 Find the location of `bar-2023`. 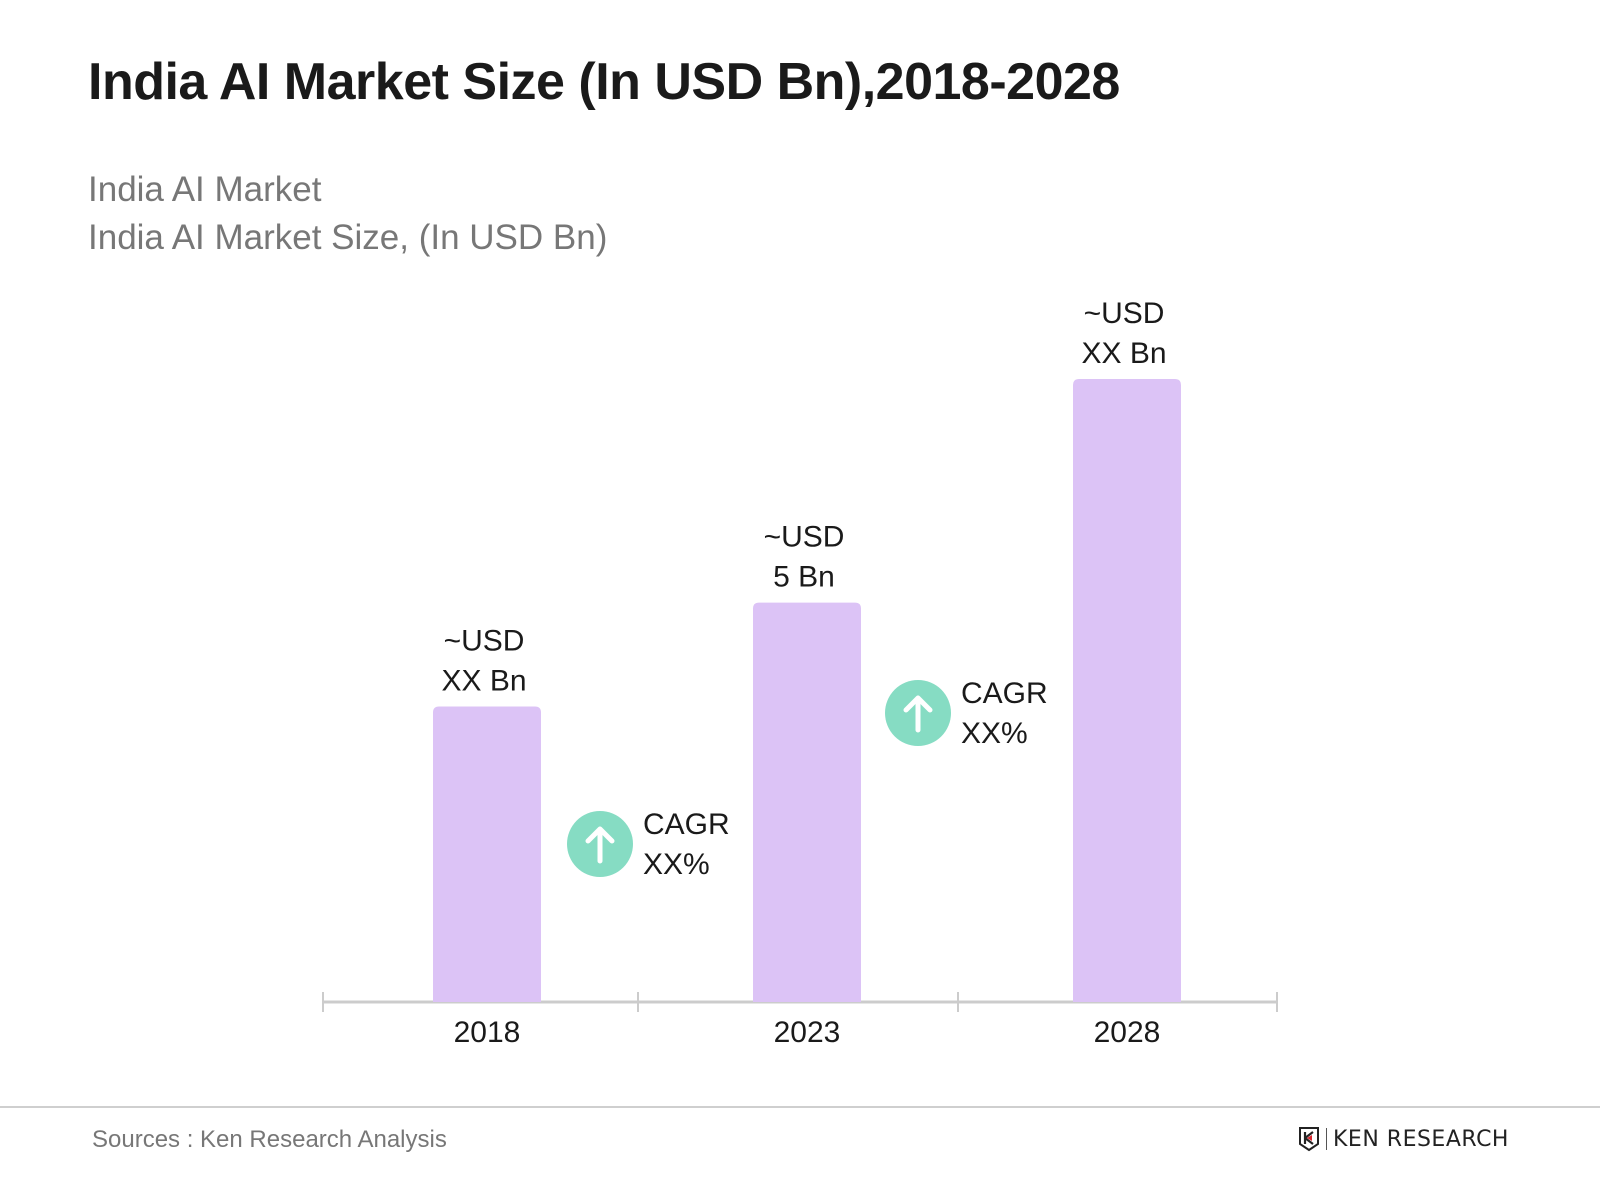

bar-2023 is located at coordinates (807, 802).